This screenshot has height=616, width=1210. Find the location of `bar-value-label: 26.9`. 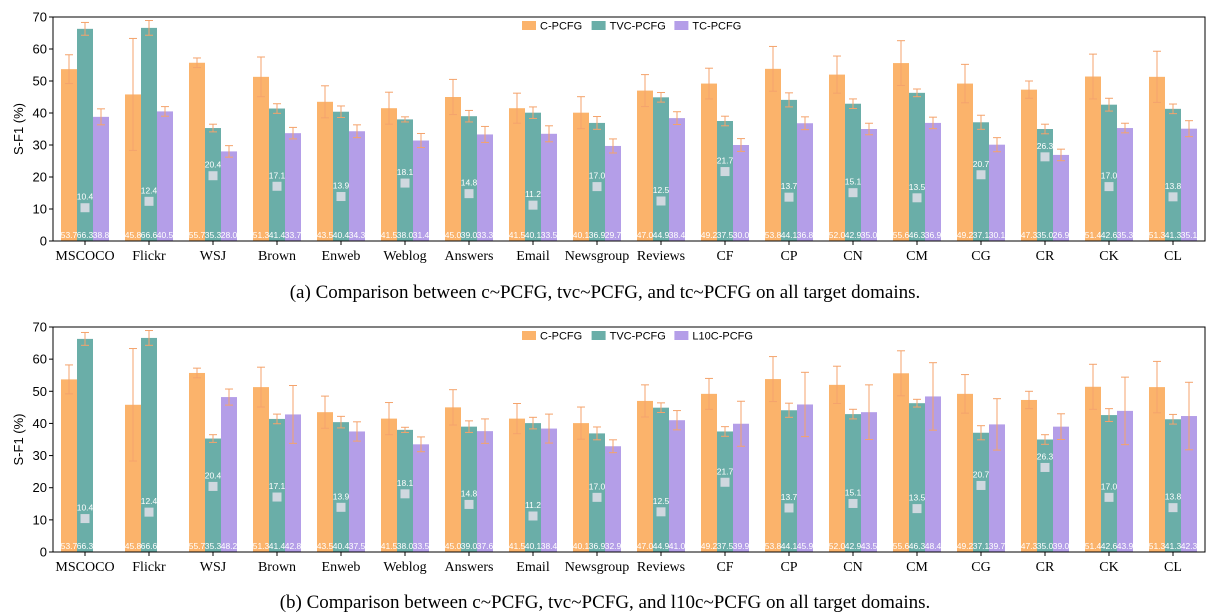

bar-value-label: 26.9 is located at coordinates (1061, 235).